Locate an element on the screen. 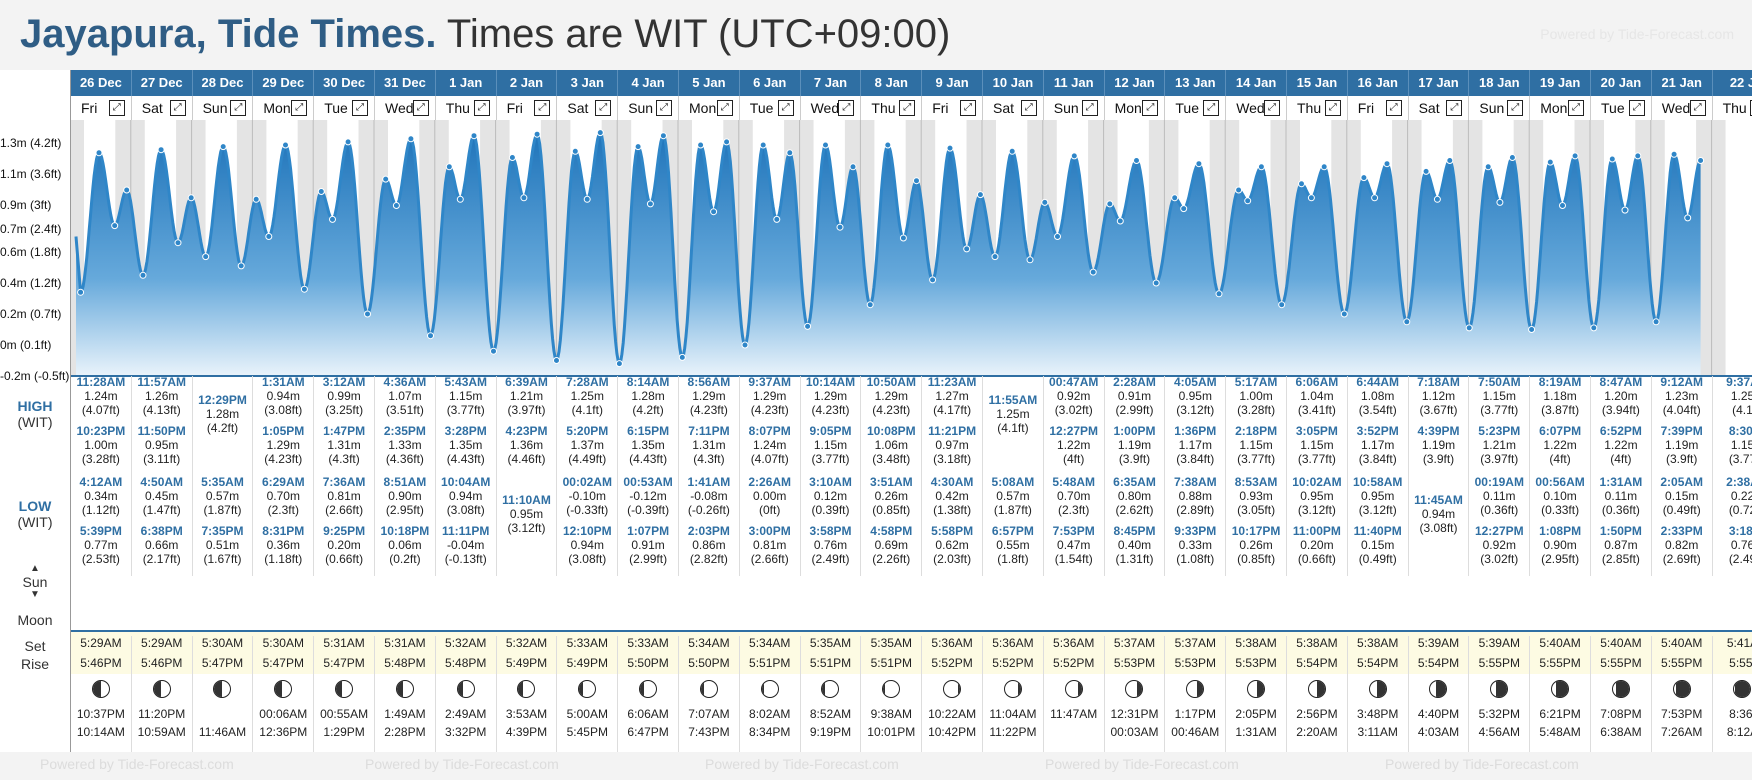 The width and height of the screenshot is (1752, 780). moonset-time: 10:37PM is located at coordinates (100, 714).